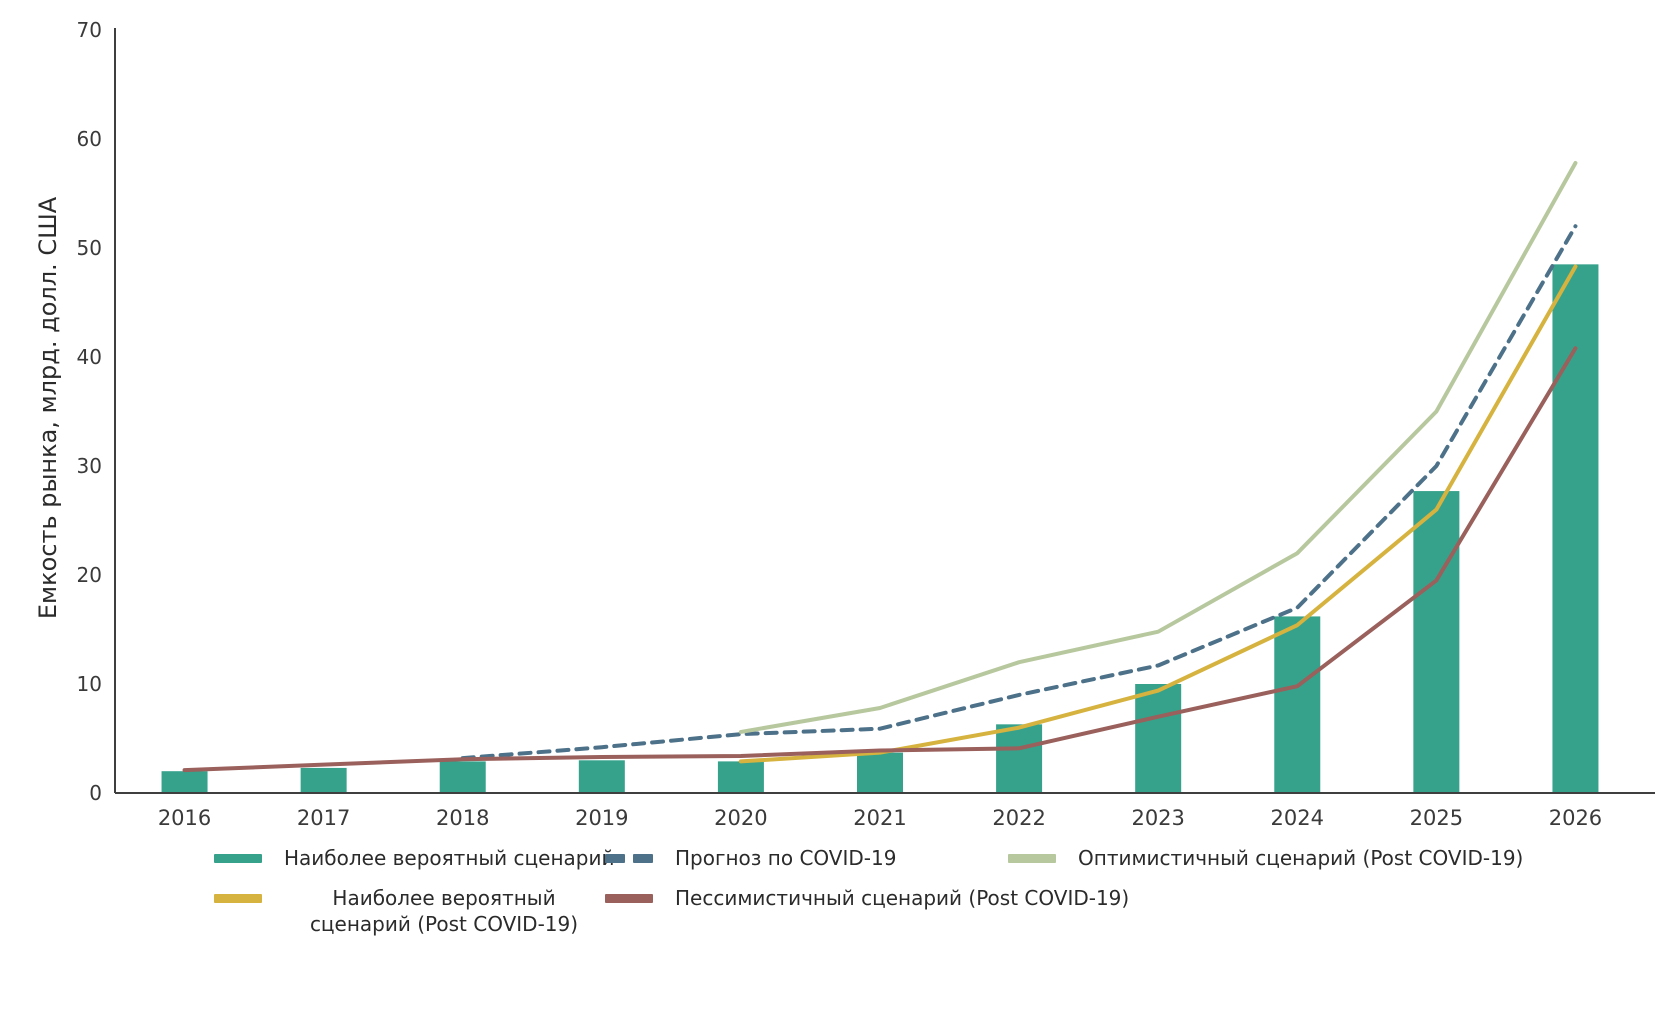 This screenshot has height=1020, width=1671. Describe the element at coordinates (449, 858) in the screenshot. I see `legend-label: Наиболее вероятный сценарий` at that location.